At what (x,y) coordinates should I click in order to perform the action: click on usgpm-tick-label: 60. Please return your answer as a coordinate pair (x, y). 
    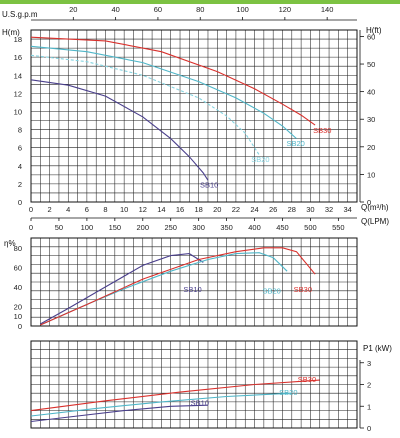
    Looking at the image, I should click on (158, 9).